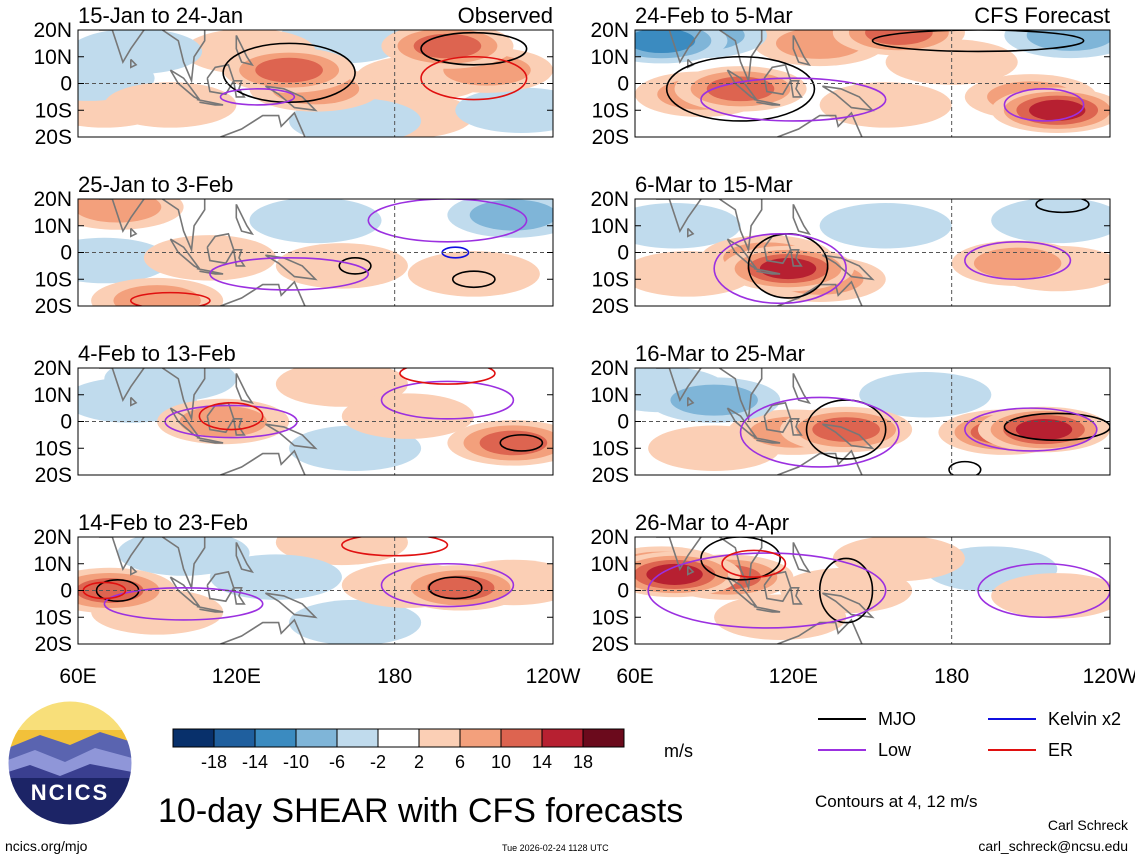 The width and height of the screenshot is (1135, 860). Describe the element at coordinates (398, 750) in the screenshot. I see `colorbar: -18 -14 -10 -6 -2 2 6 10 14 18` at that location.